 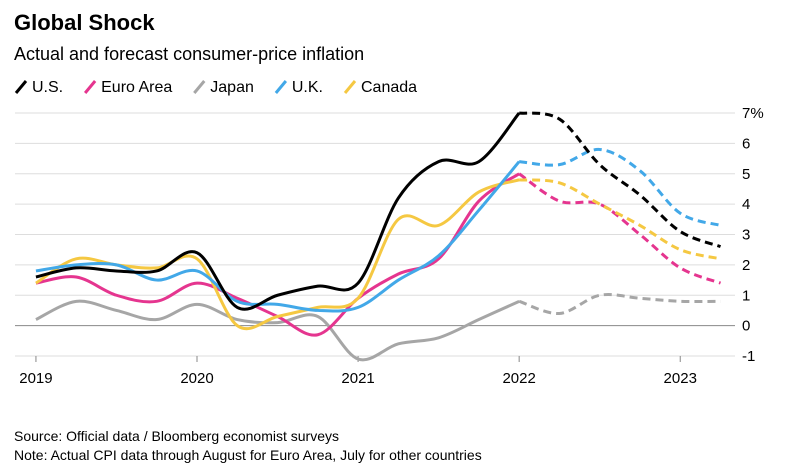 I want to click on x-tick-label: 2022, so click(x=518, y=378).